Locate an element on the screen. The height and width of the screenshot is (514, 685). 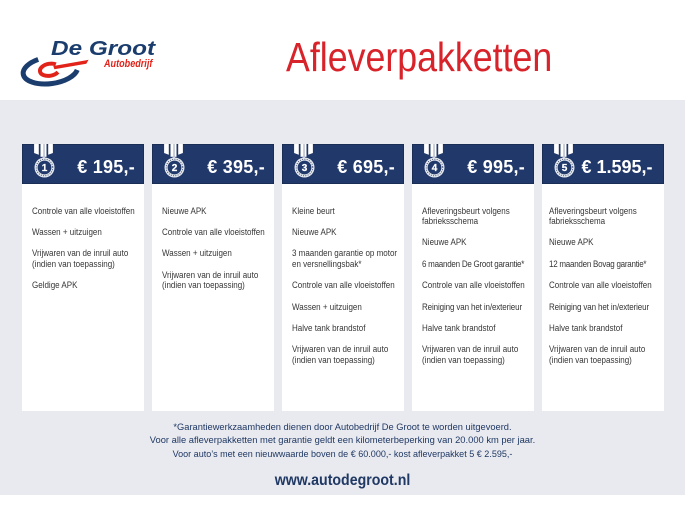
svg-text: 1 is located at coordinates (45, 168).